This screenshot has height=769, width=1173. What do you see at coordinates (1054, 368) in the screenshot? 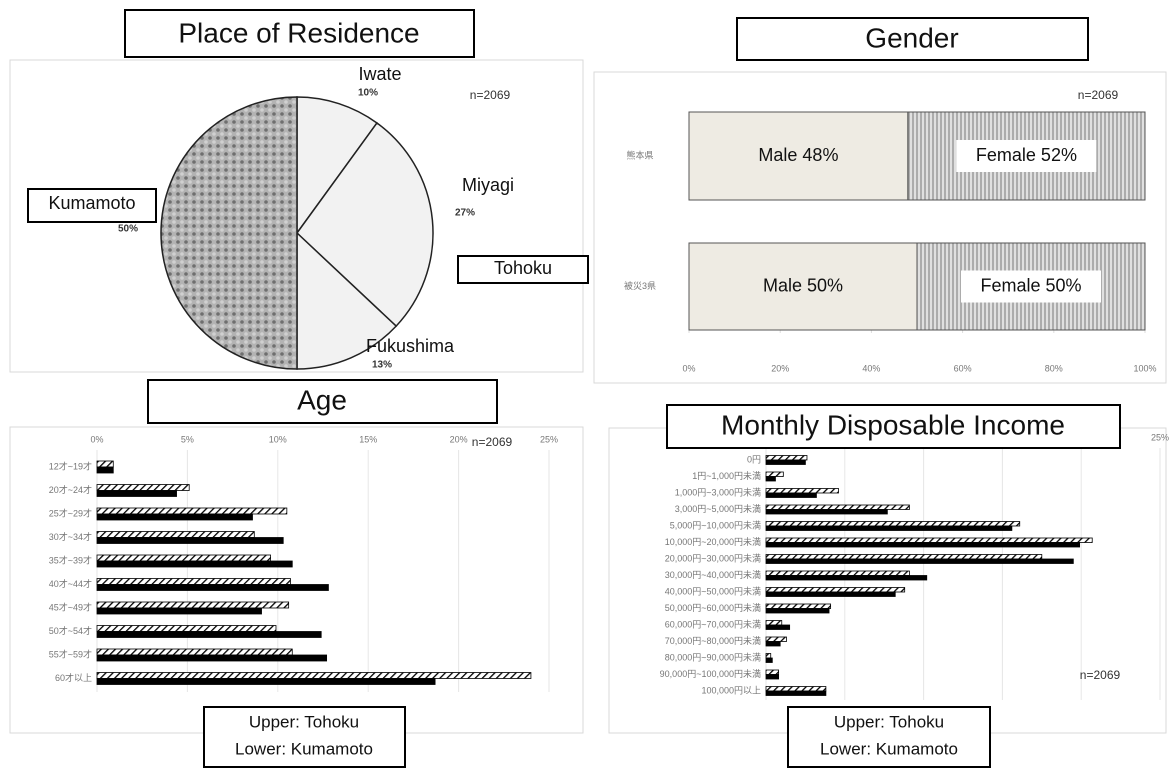
I see `x-tick-label: 80%` at bounding box center [1054, 368].